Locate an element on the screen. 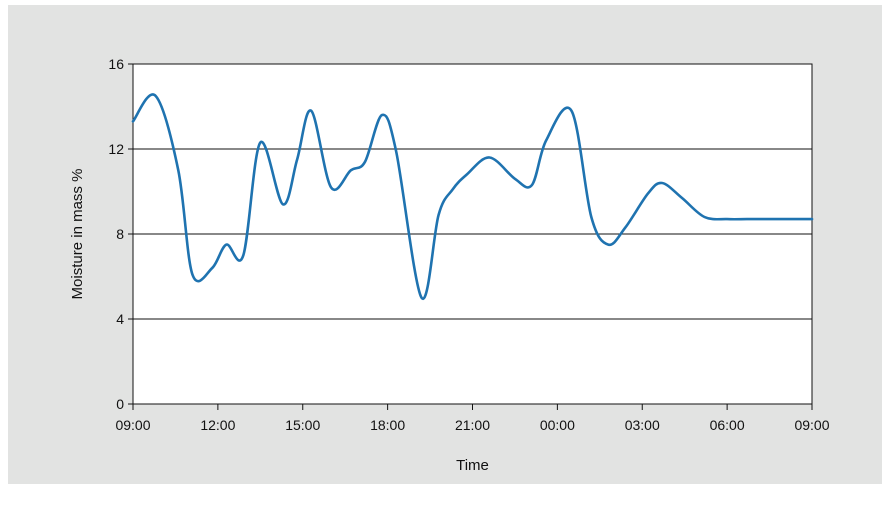  y-tick-label: 12 is located at coordinates (116, 149).